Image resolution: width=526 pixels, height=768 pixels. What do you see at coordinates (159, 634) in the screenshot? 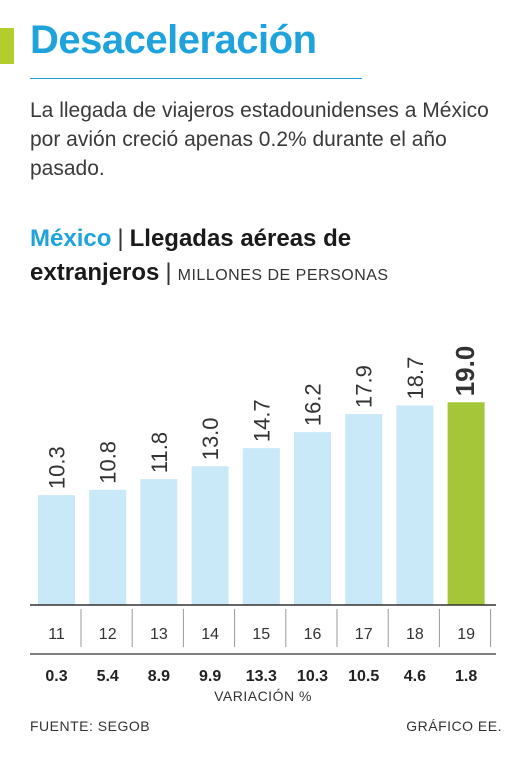
I see `x-tick-label: 13` at bounding box center [159, 634].